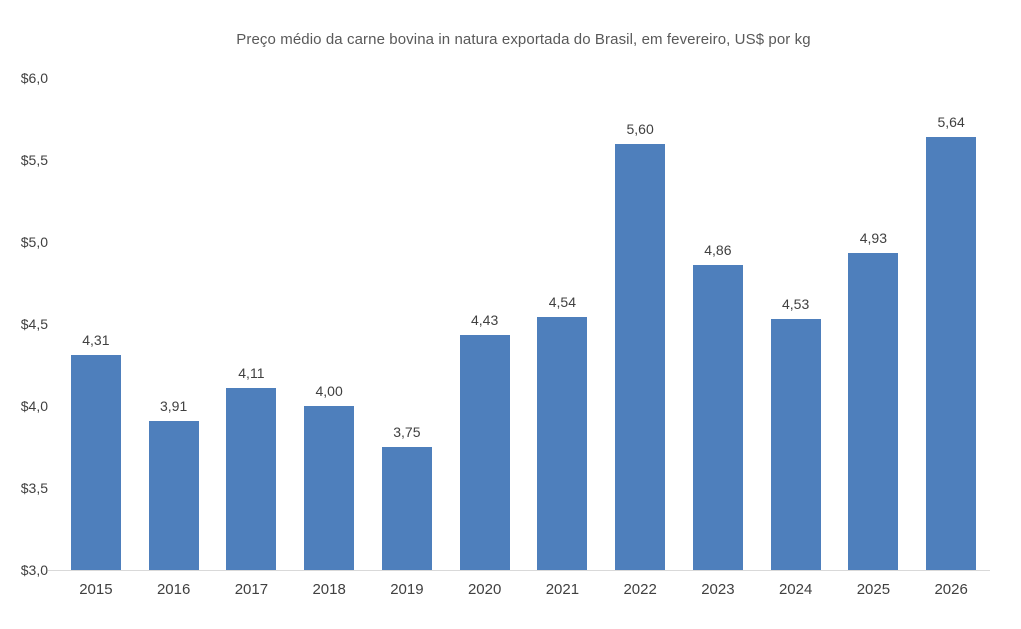 The width and height of the screenshot is (1021, 629). Describe the element at coordinates (796, 304) in the screenshot. I see `bar-value-label: 4,53` at that location.